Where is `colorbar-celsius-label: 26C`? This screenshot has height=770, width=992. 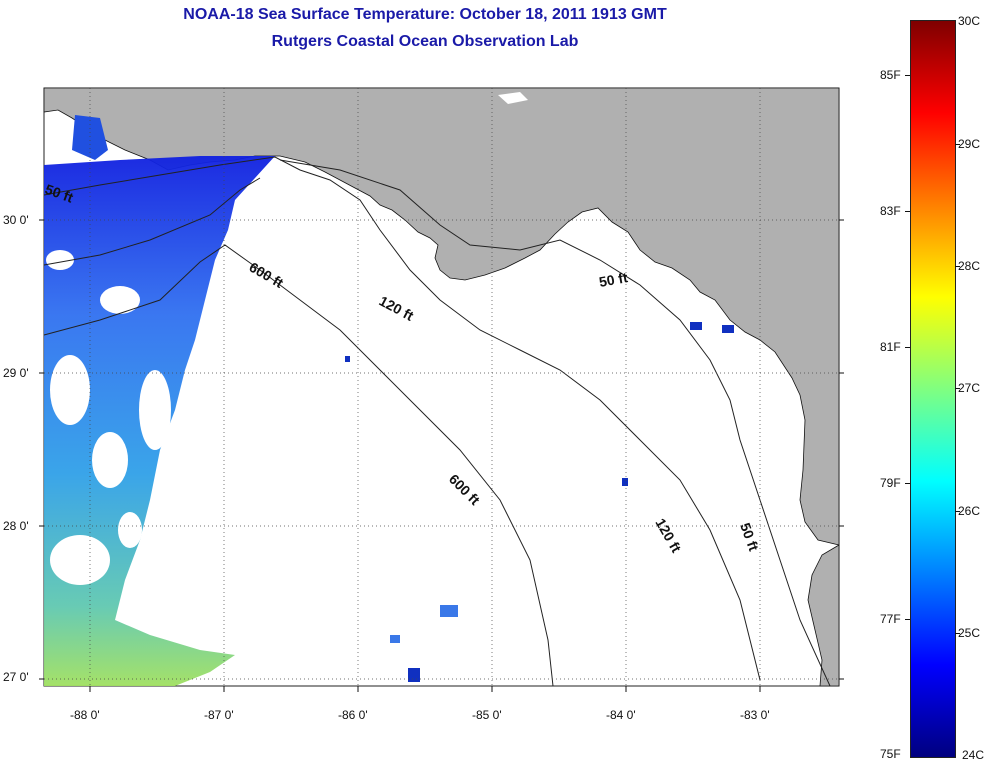
colorbar-celsius-label: 26C is located at coordinates (969, 511).